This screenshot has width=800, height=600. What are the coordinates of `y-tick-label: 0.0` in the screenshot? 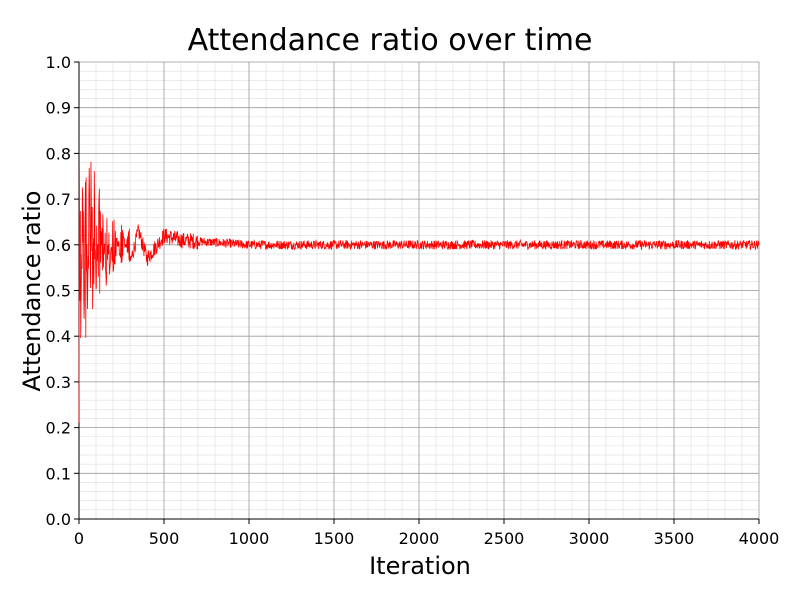 It's located at (58, 519).